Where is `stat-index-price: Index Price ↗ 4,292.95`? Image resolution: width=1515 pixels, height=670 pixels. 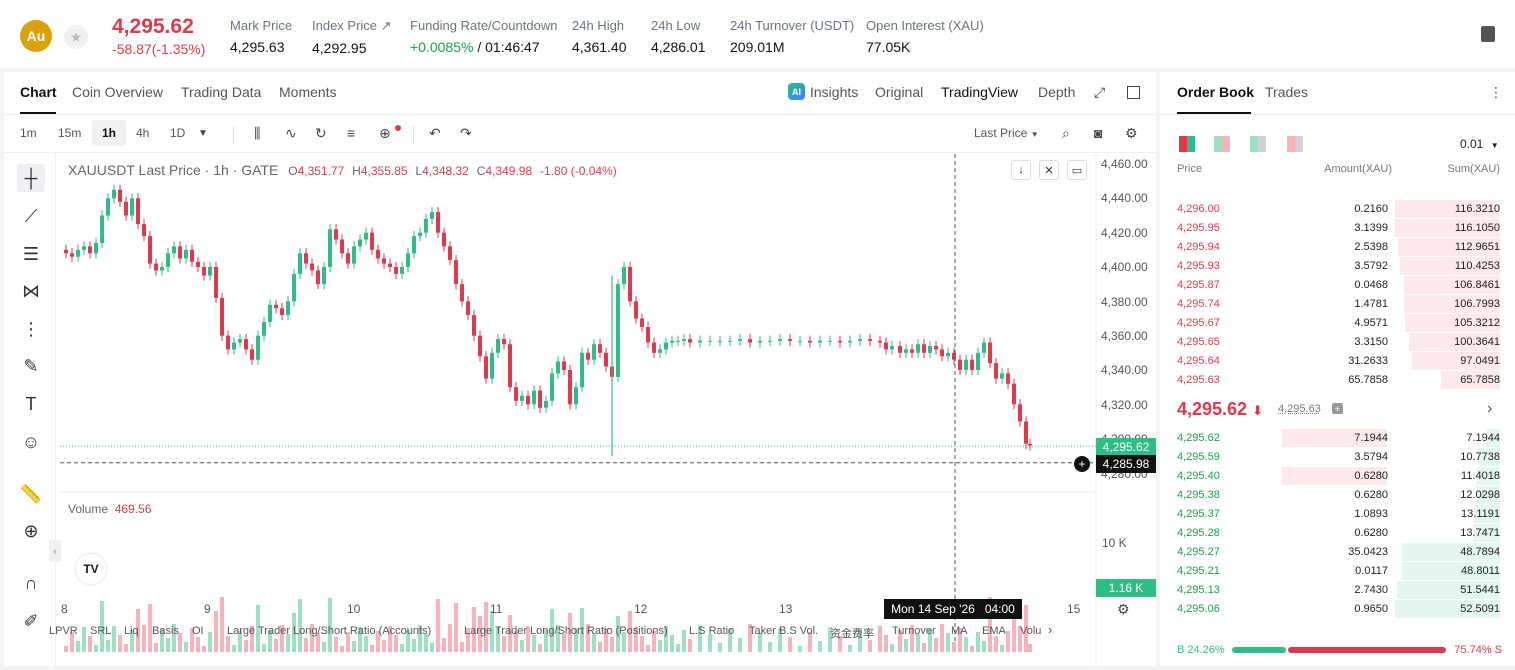
stat-index-price: Index Price ↗ 4,292.95 is located at coordinates (352, 37).